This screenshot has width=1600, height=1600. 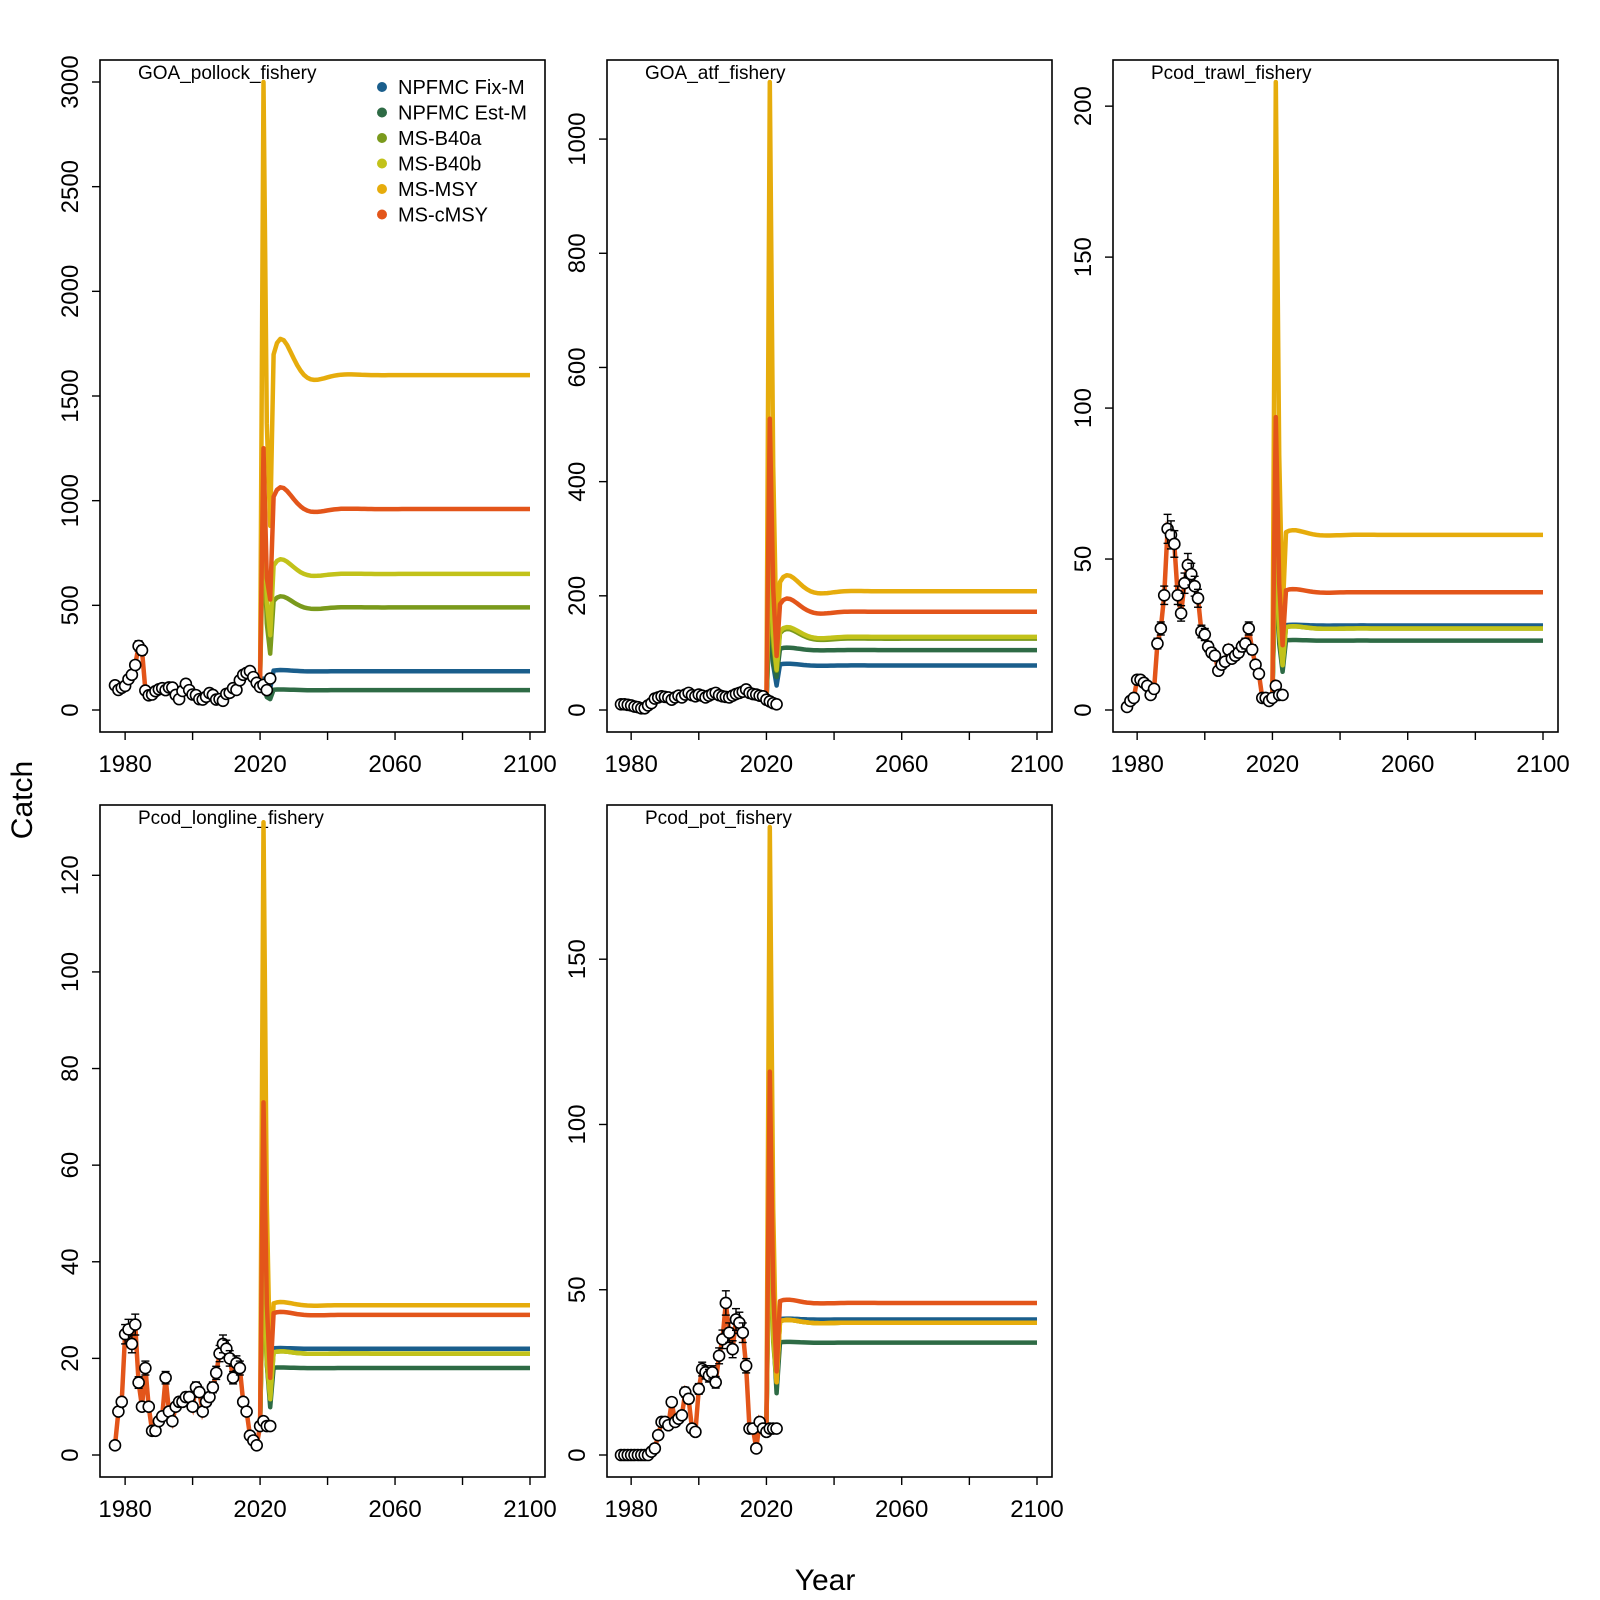 What do you see at coordinates (22, 800) in the screenshot?
I see `y-axis-title: Catch` at bounding box center [22, 800].